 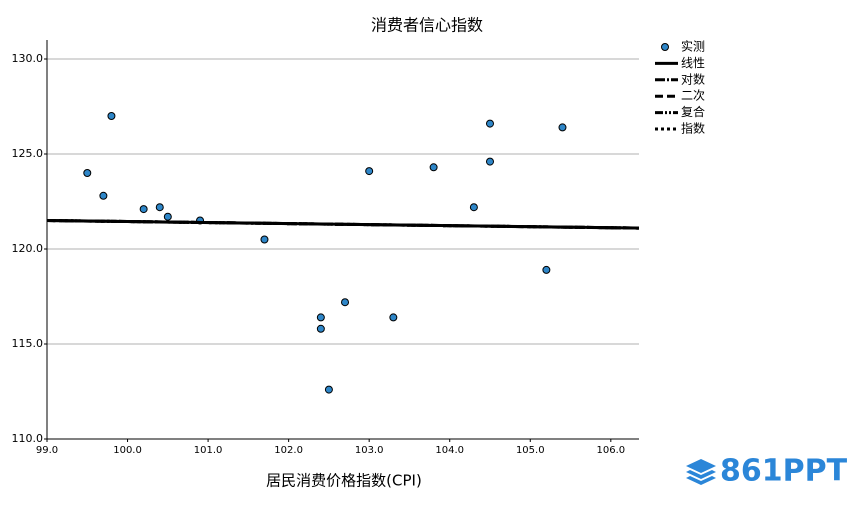 I want to click on legend-label: 指数, so click(x=693, y=128).